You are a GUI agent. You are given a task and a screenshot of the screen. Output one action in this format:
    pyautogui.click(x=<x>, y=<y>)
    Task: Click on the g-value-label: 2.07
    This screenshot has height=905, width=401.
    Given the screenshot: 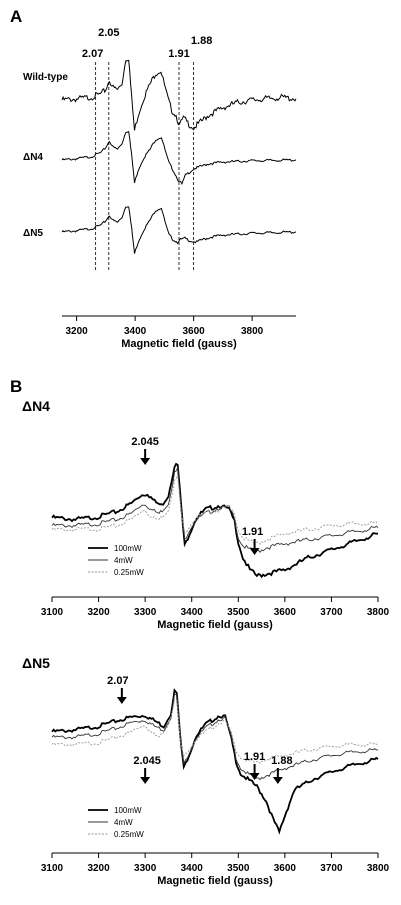 What is the action you would take?
    pyautogui.click(x=92, y=54)
    